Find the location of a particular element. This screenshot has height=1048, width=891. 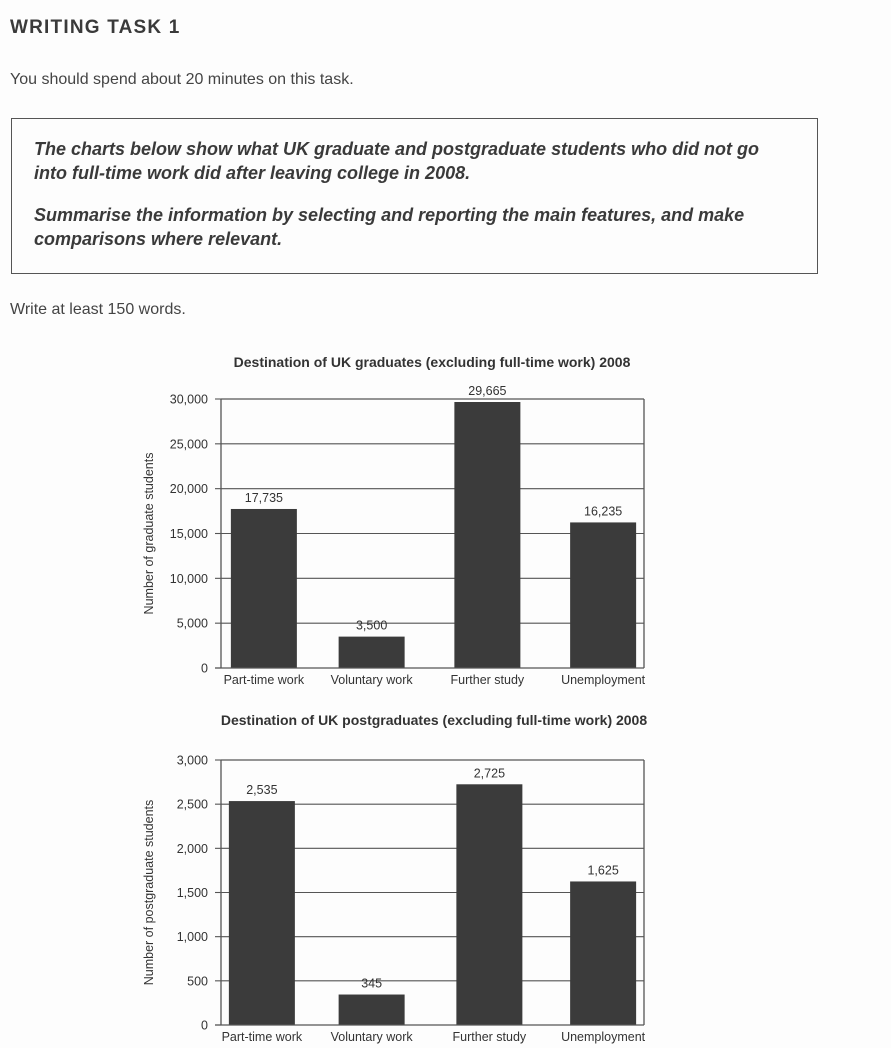

y-axis-label: Number of graduate students is located at coordinates (149, 534).